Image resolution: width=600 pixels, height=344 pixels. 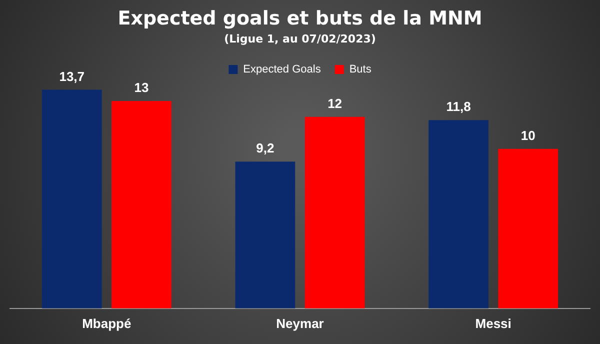 I want to click on x-tick-label: Messi, so click(x=493, y=323).